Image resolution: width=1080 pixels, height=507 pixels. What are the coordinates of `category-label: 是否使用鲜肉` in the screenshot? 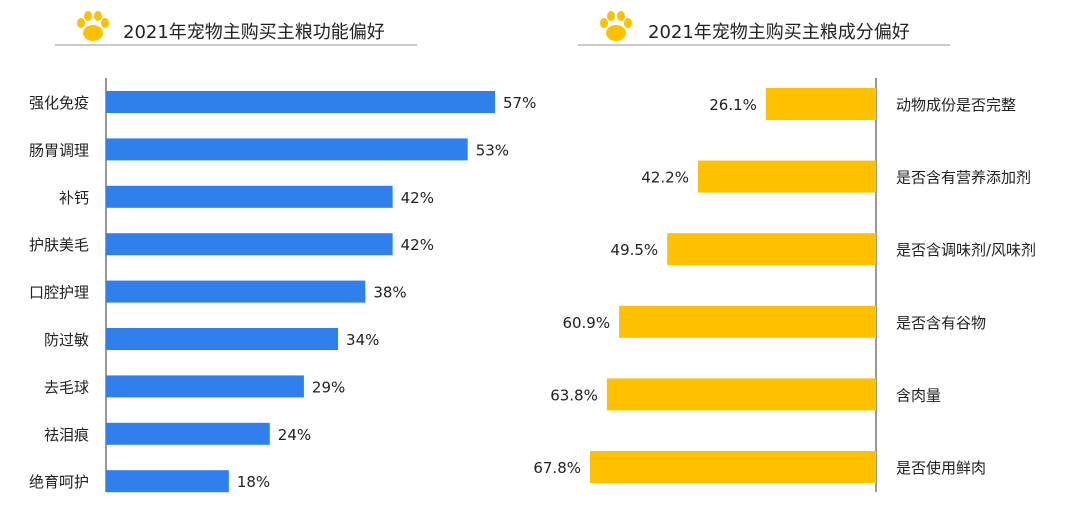 It's located at (941, 468).